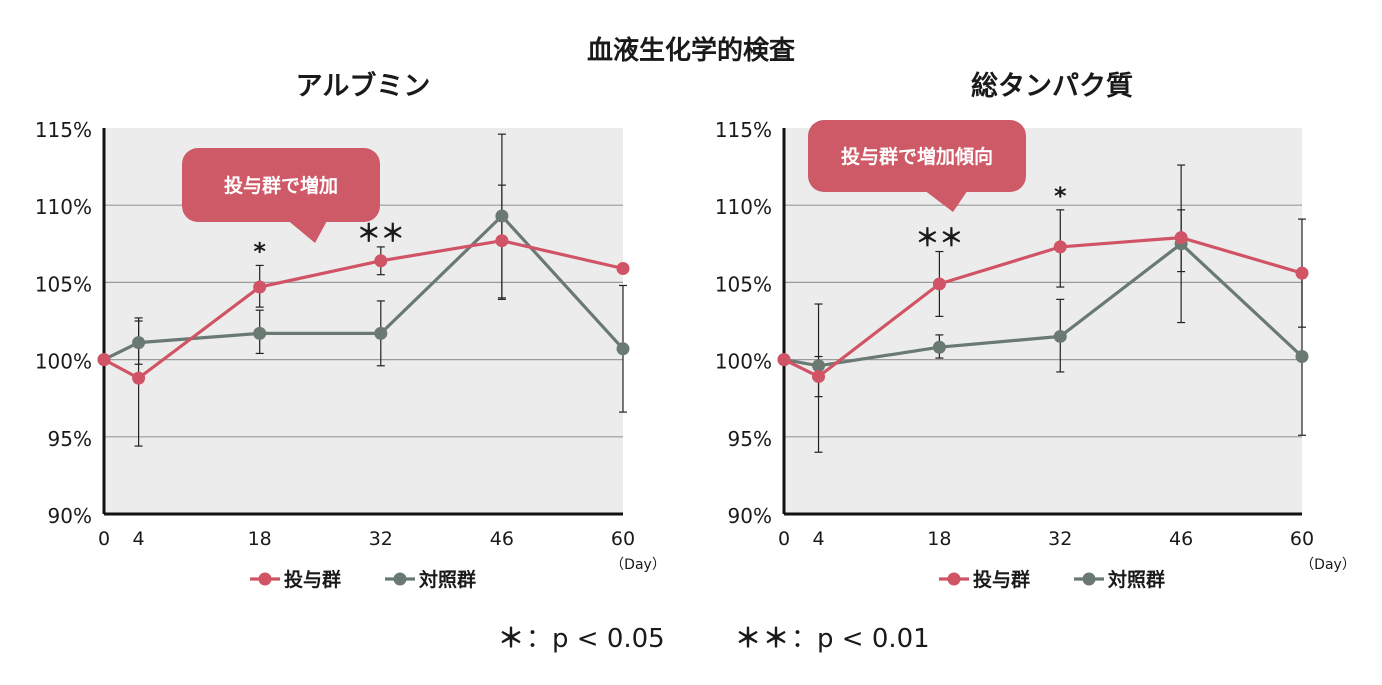 This screenshot has width=1382, height=685. I want to click on callout-text: 投与群で増加傾向, so click(917, 156).